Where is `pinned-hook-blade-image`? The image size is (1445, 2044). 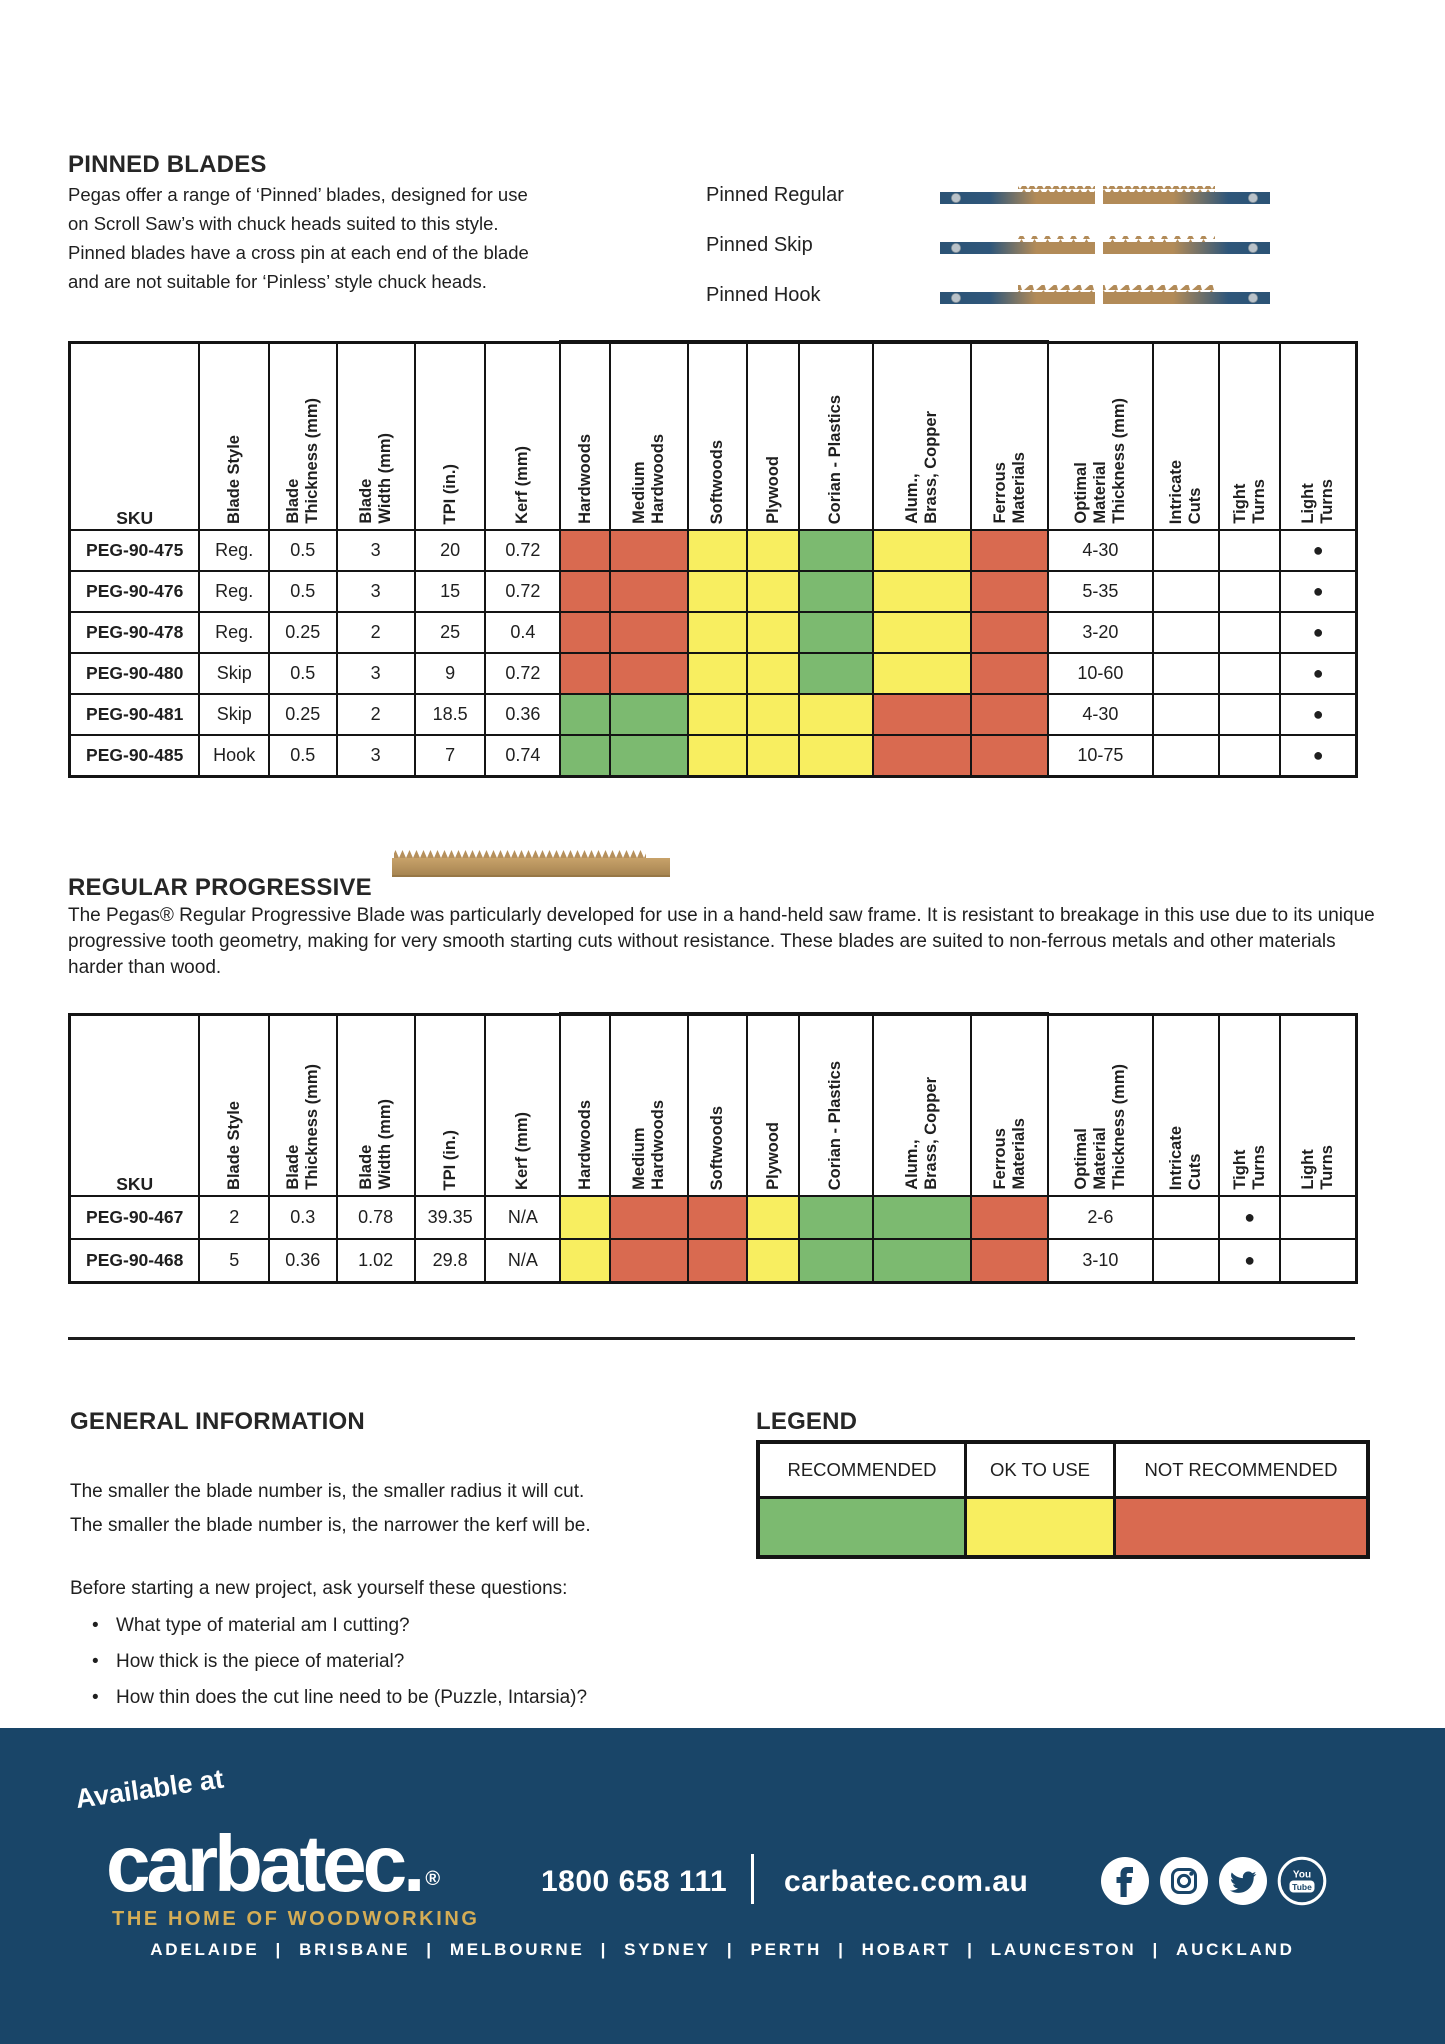
pinned-hook-blade-image is located at coordinates (1105, 294).